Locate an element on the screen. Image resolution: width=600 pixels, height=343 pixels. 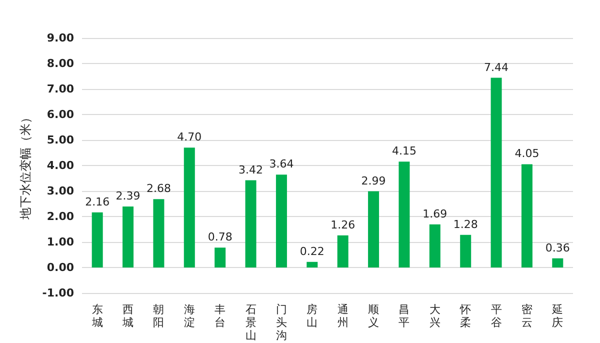
x-tick-label: 延庆 is located at coordinates (557, 316).